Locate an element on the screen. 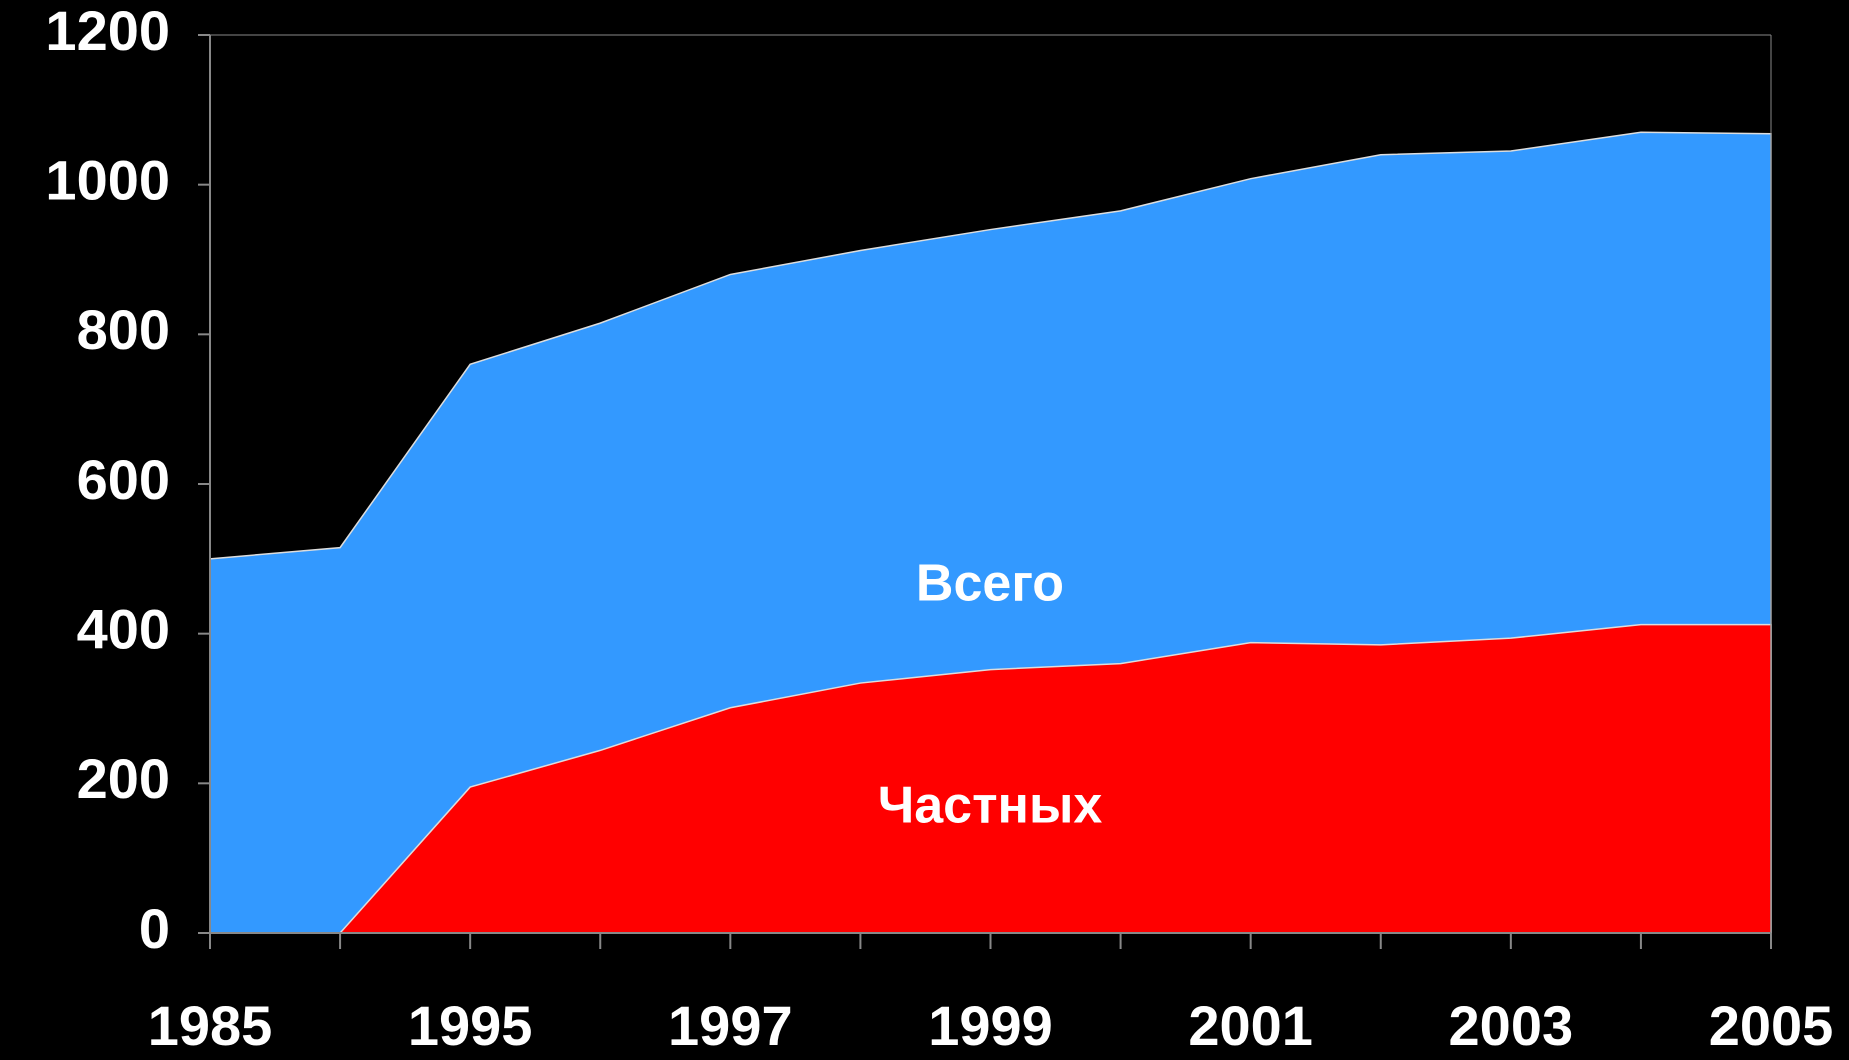 This screenshot has width=1849, height=1060. y-tick-label: 800 is located at coordinates (123, 329).